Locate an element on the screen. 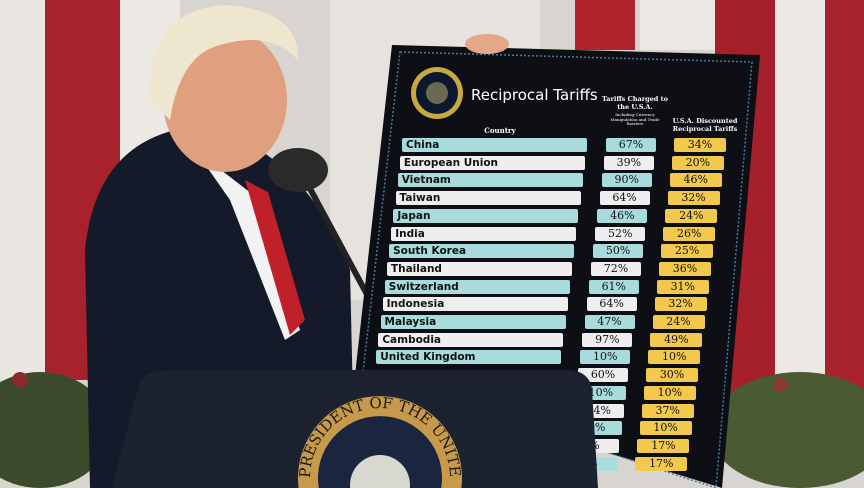  discounted-tariff-cell: 30% is located at coordinates (672, 375).